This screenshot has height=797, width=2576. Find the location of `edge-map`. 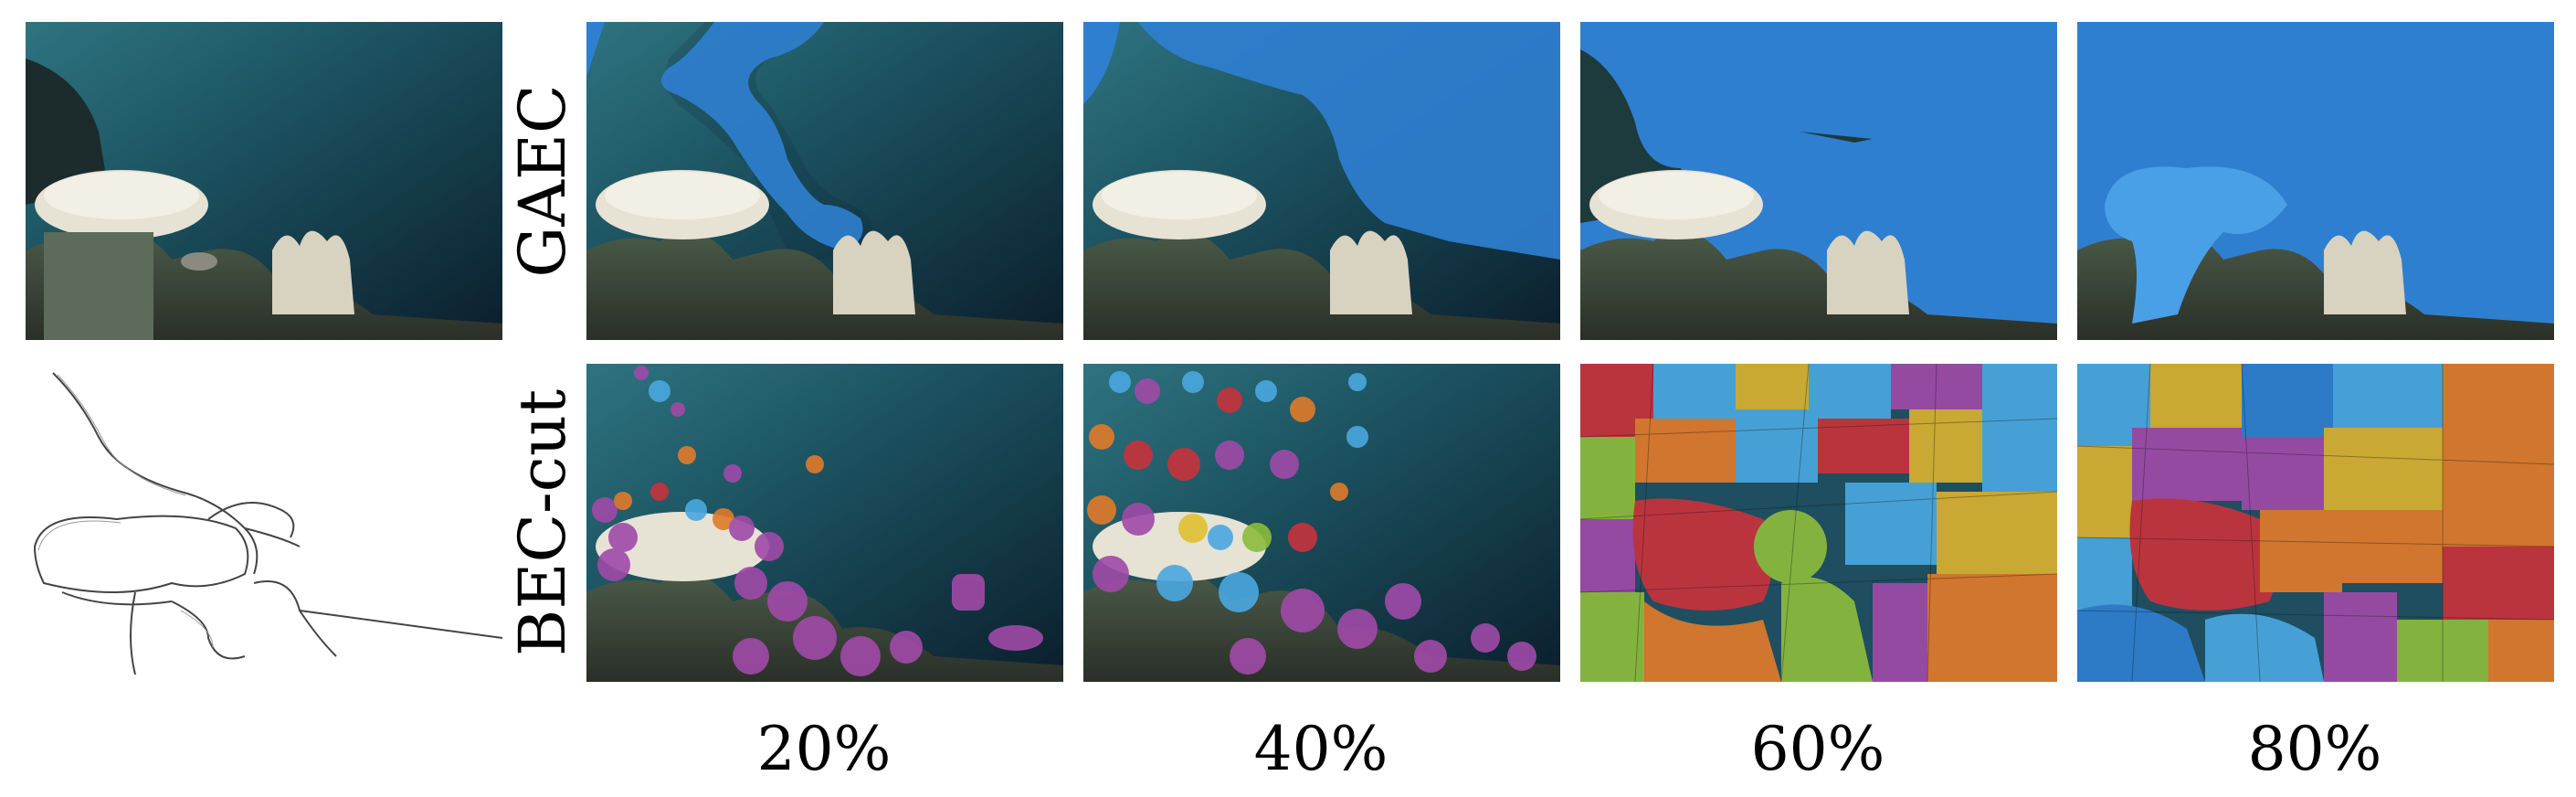

edge-map is located at coordinates (264, 523).